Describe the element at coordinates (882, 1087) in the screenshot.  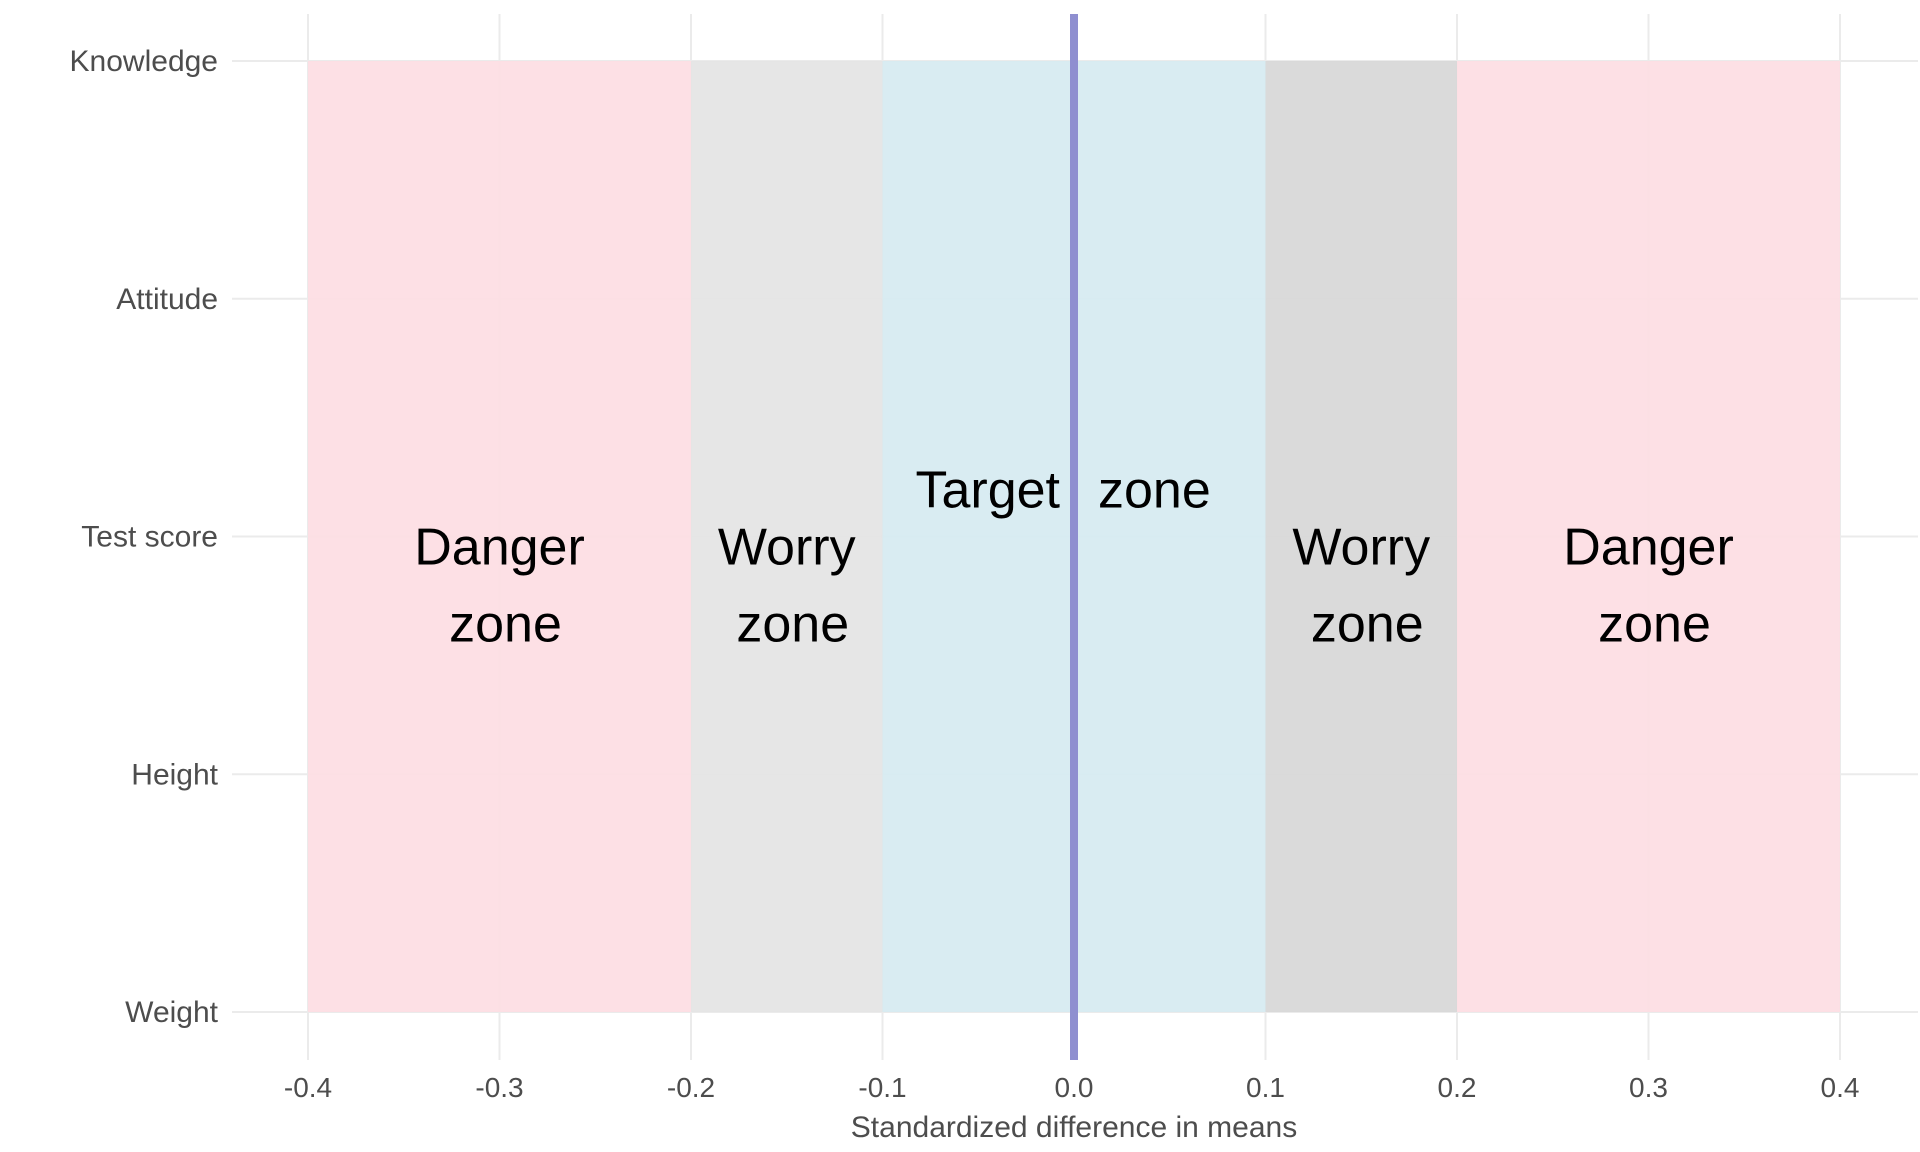
I see `x-tick-label: -0.1` at that location.